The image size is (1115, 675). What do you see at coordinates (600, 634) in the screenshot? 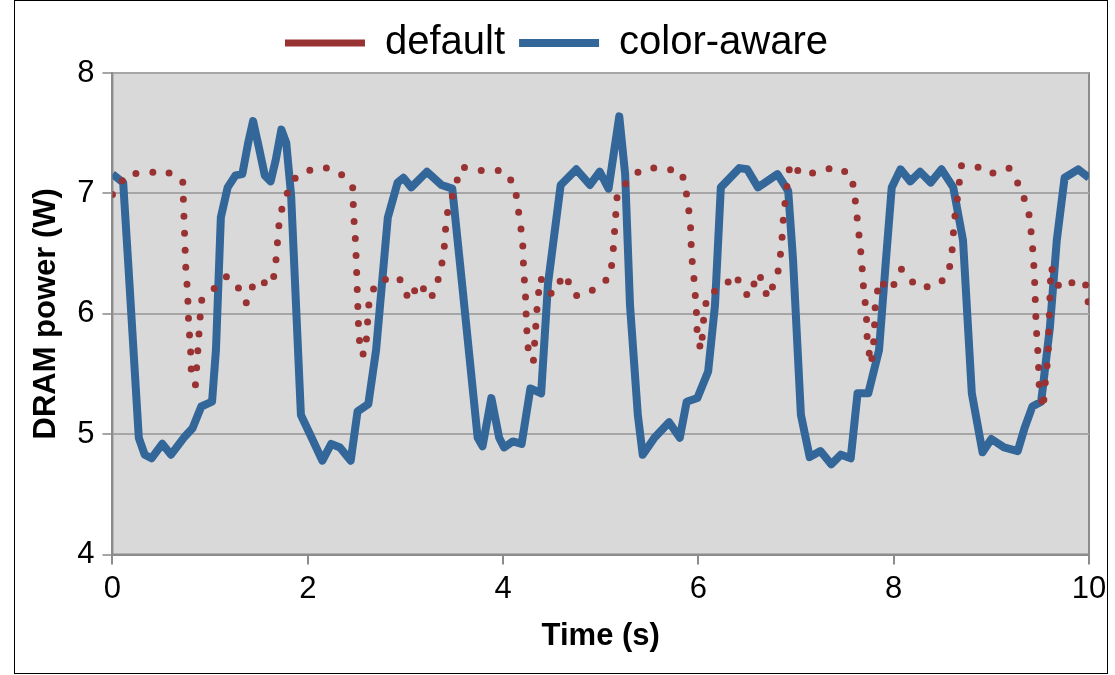
I see `x-axis-title: Time (s)` at bounding box center [600, 634].